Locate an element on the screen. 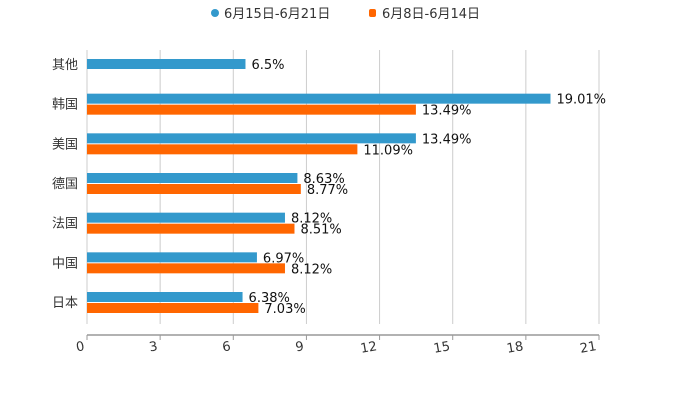 The width and height of the screenshot is (700, 404). data-label-series-1: 6.97% is located at coordinates (283, 258).